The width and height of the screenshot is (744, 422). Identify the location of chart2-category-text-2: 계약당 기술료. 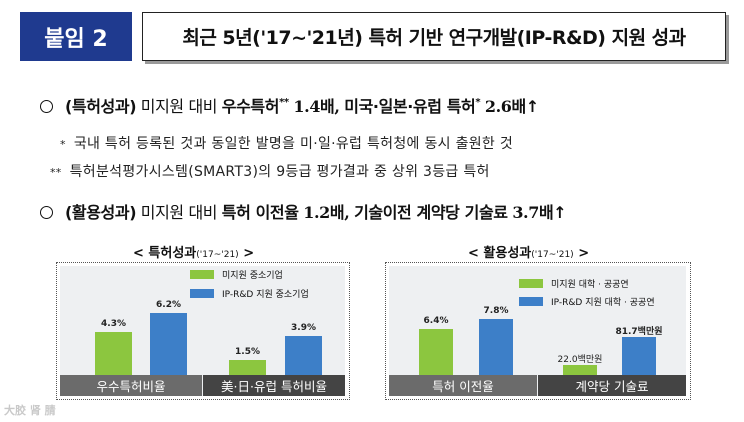
(612, 386).